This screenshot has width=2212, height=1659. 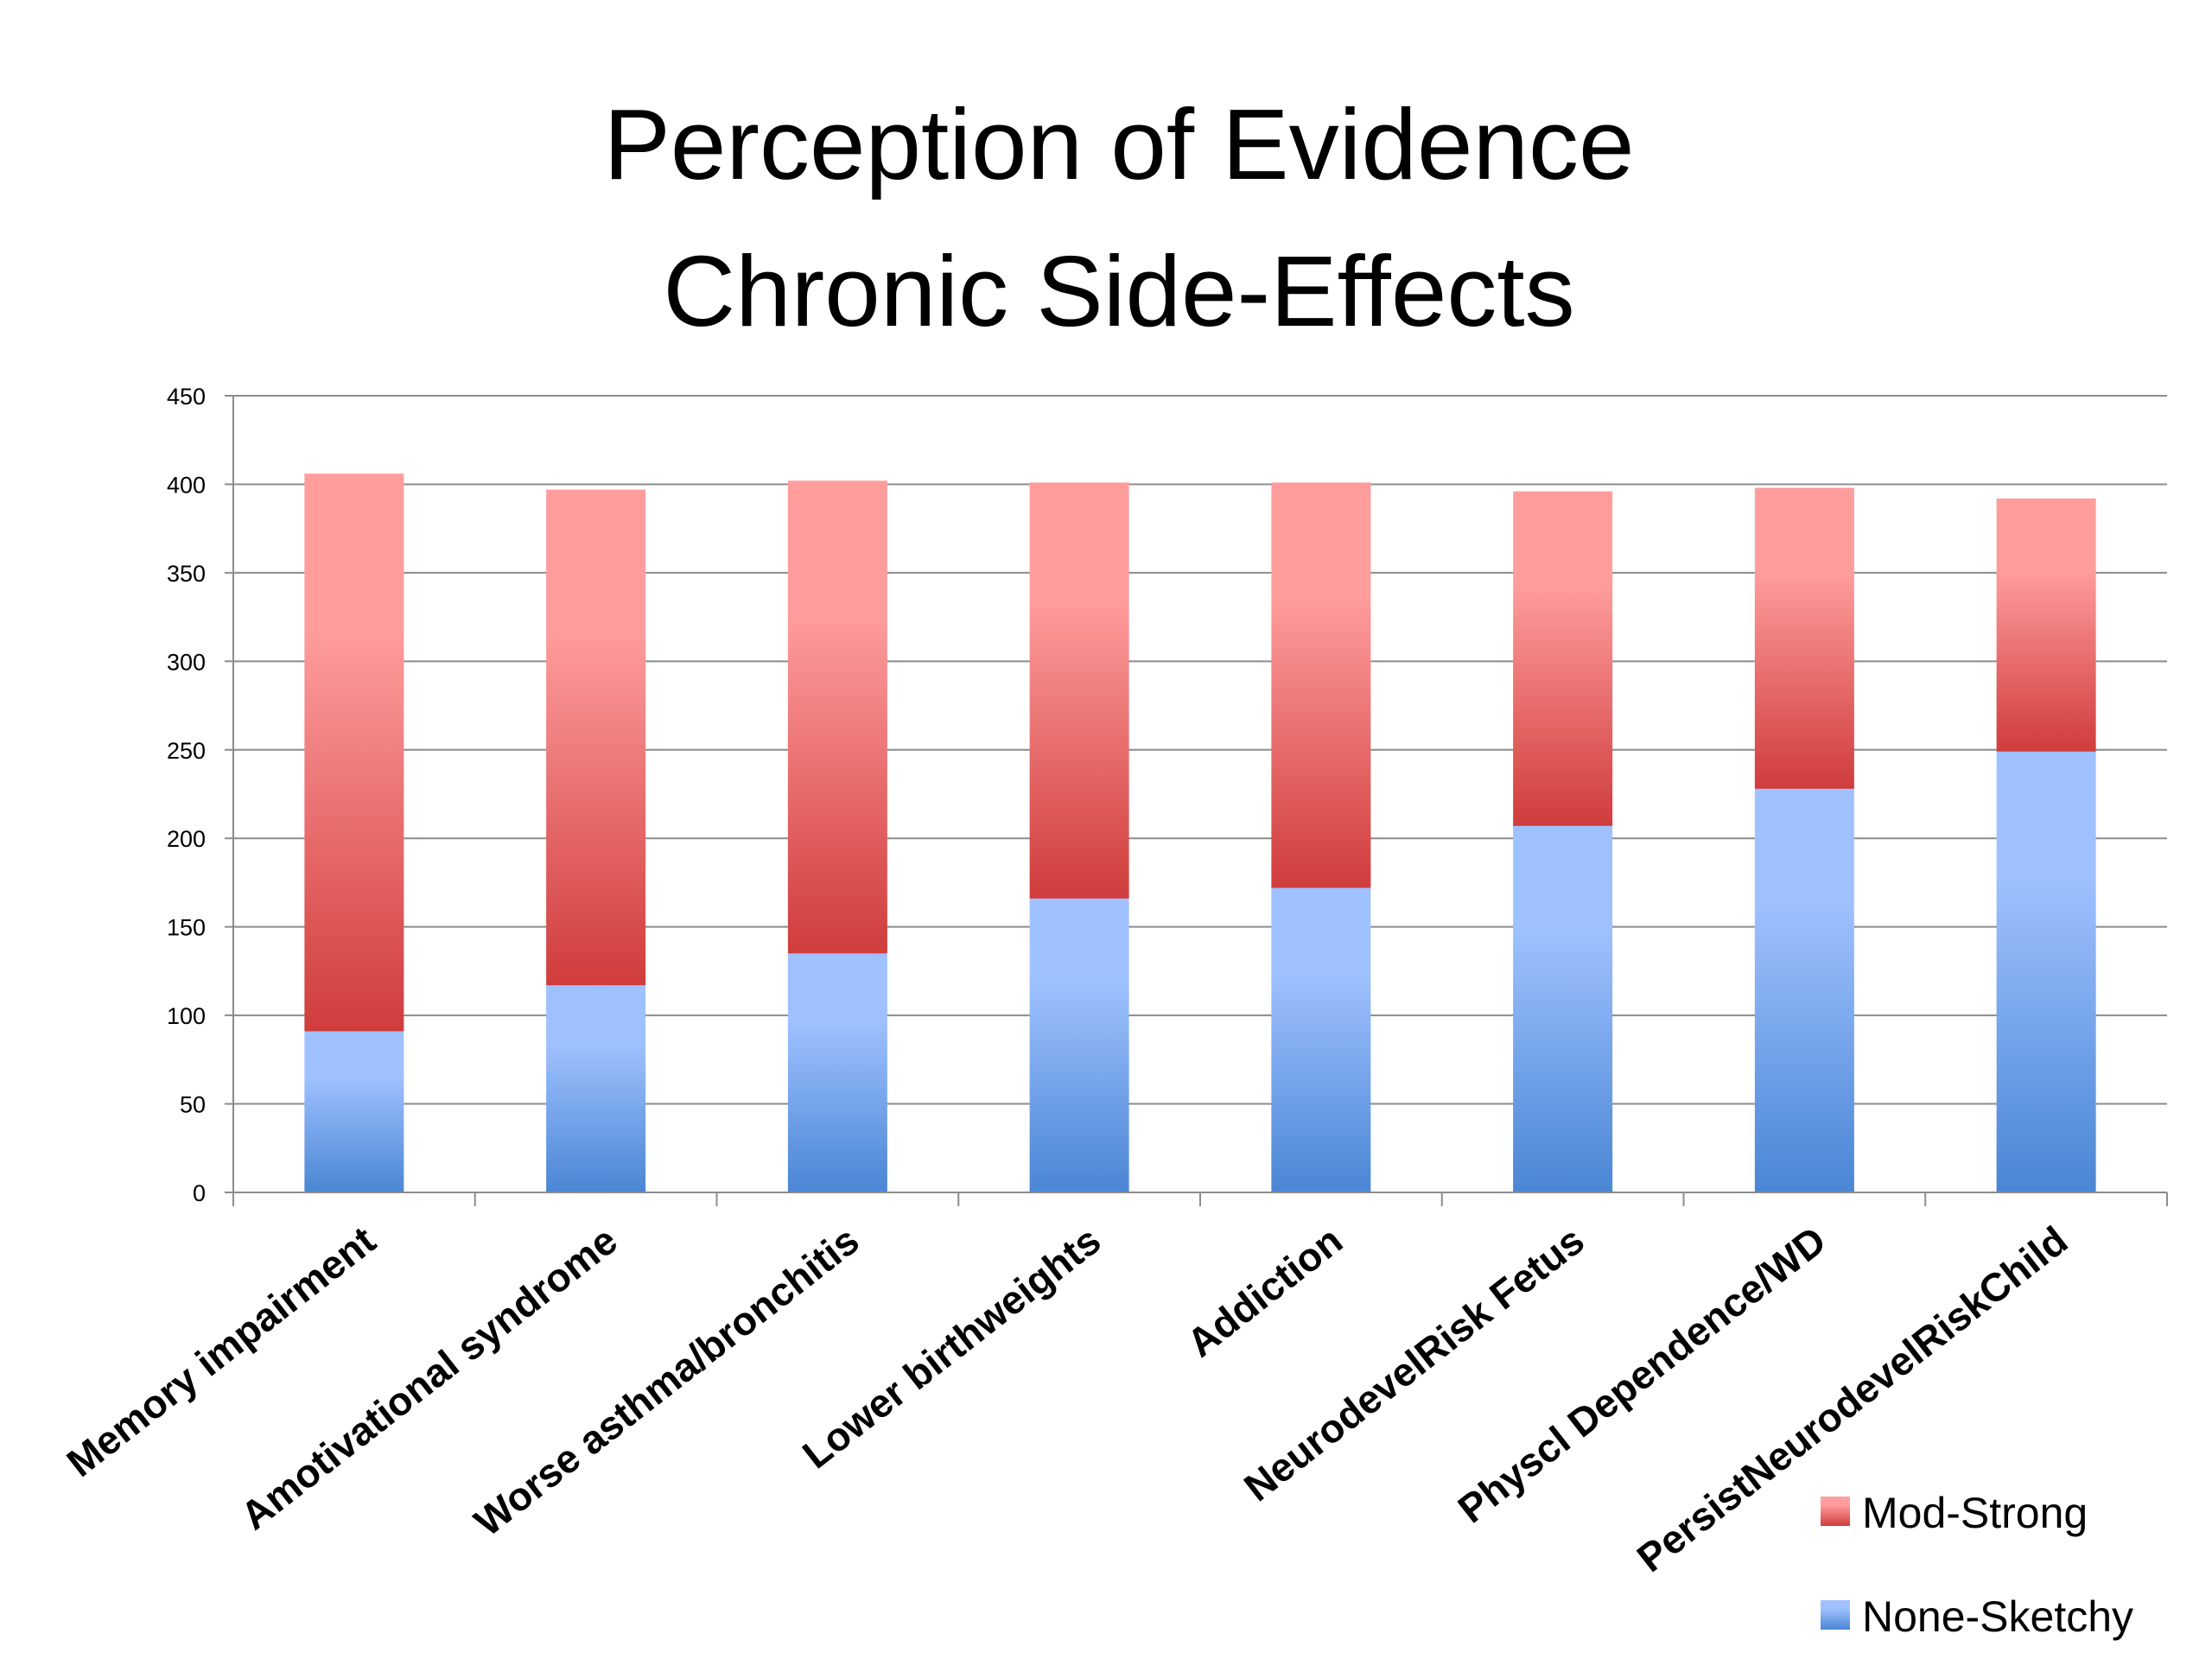 What do you see at coordinates (1265, 1291) in the screenshot?
I see `category-label: Addiction` at bounding box center [1265, 1291].